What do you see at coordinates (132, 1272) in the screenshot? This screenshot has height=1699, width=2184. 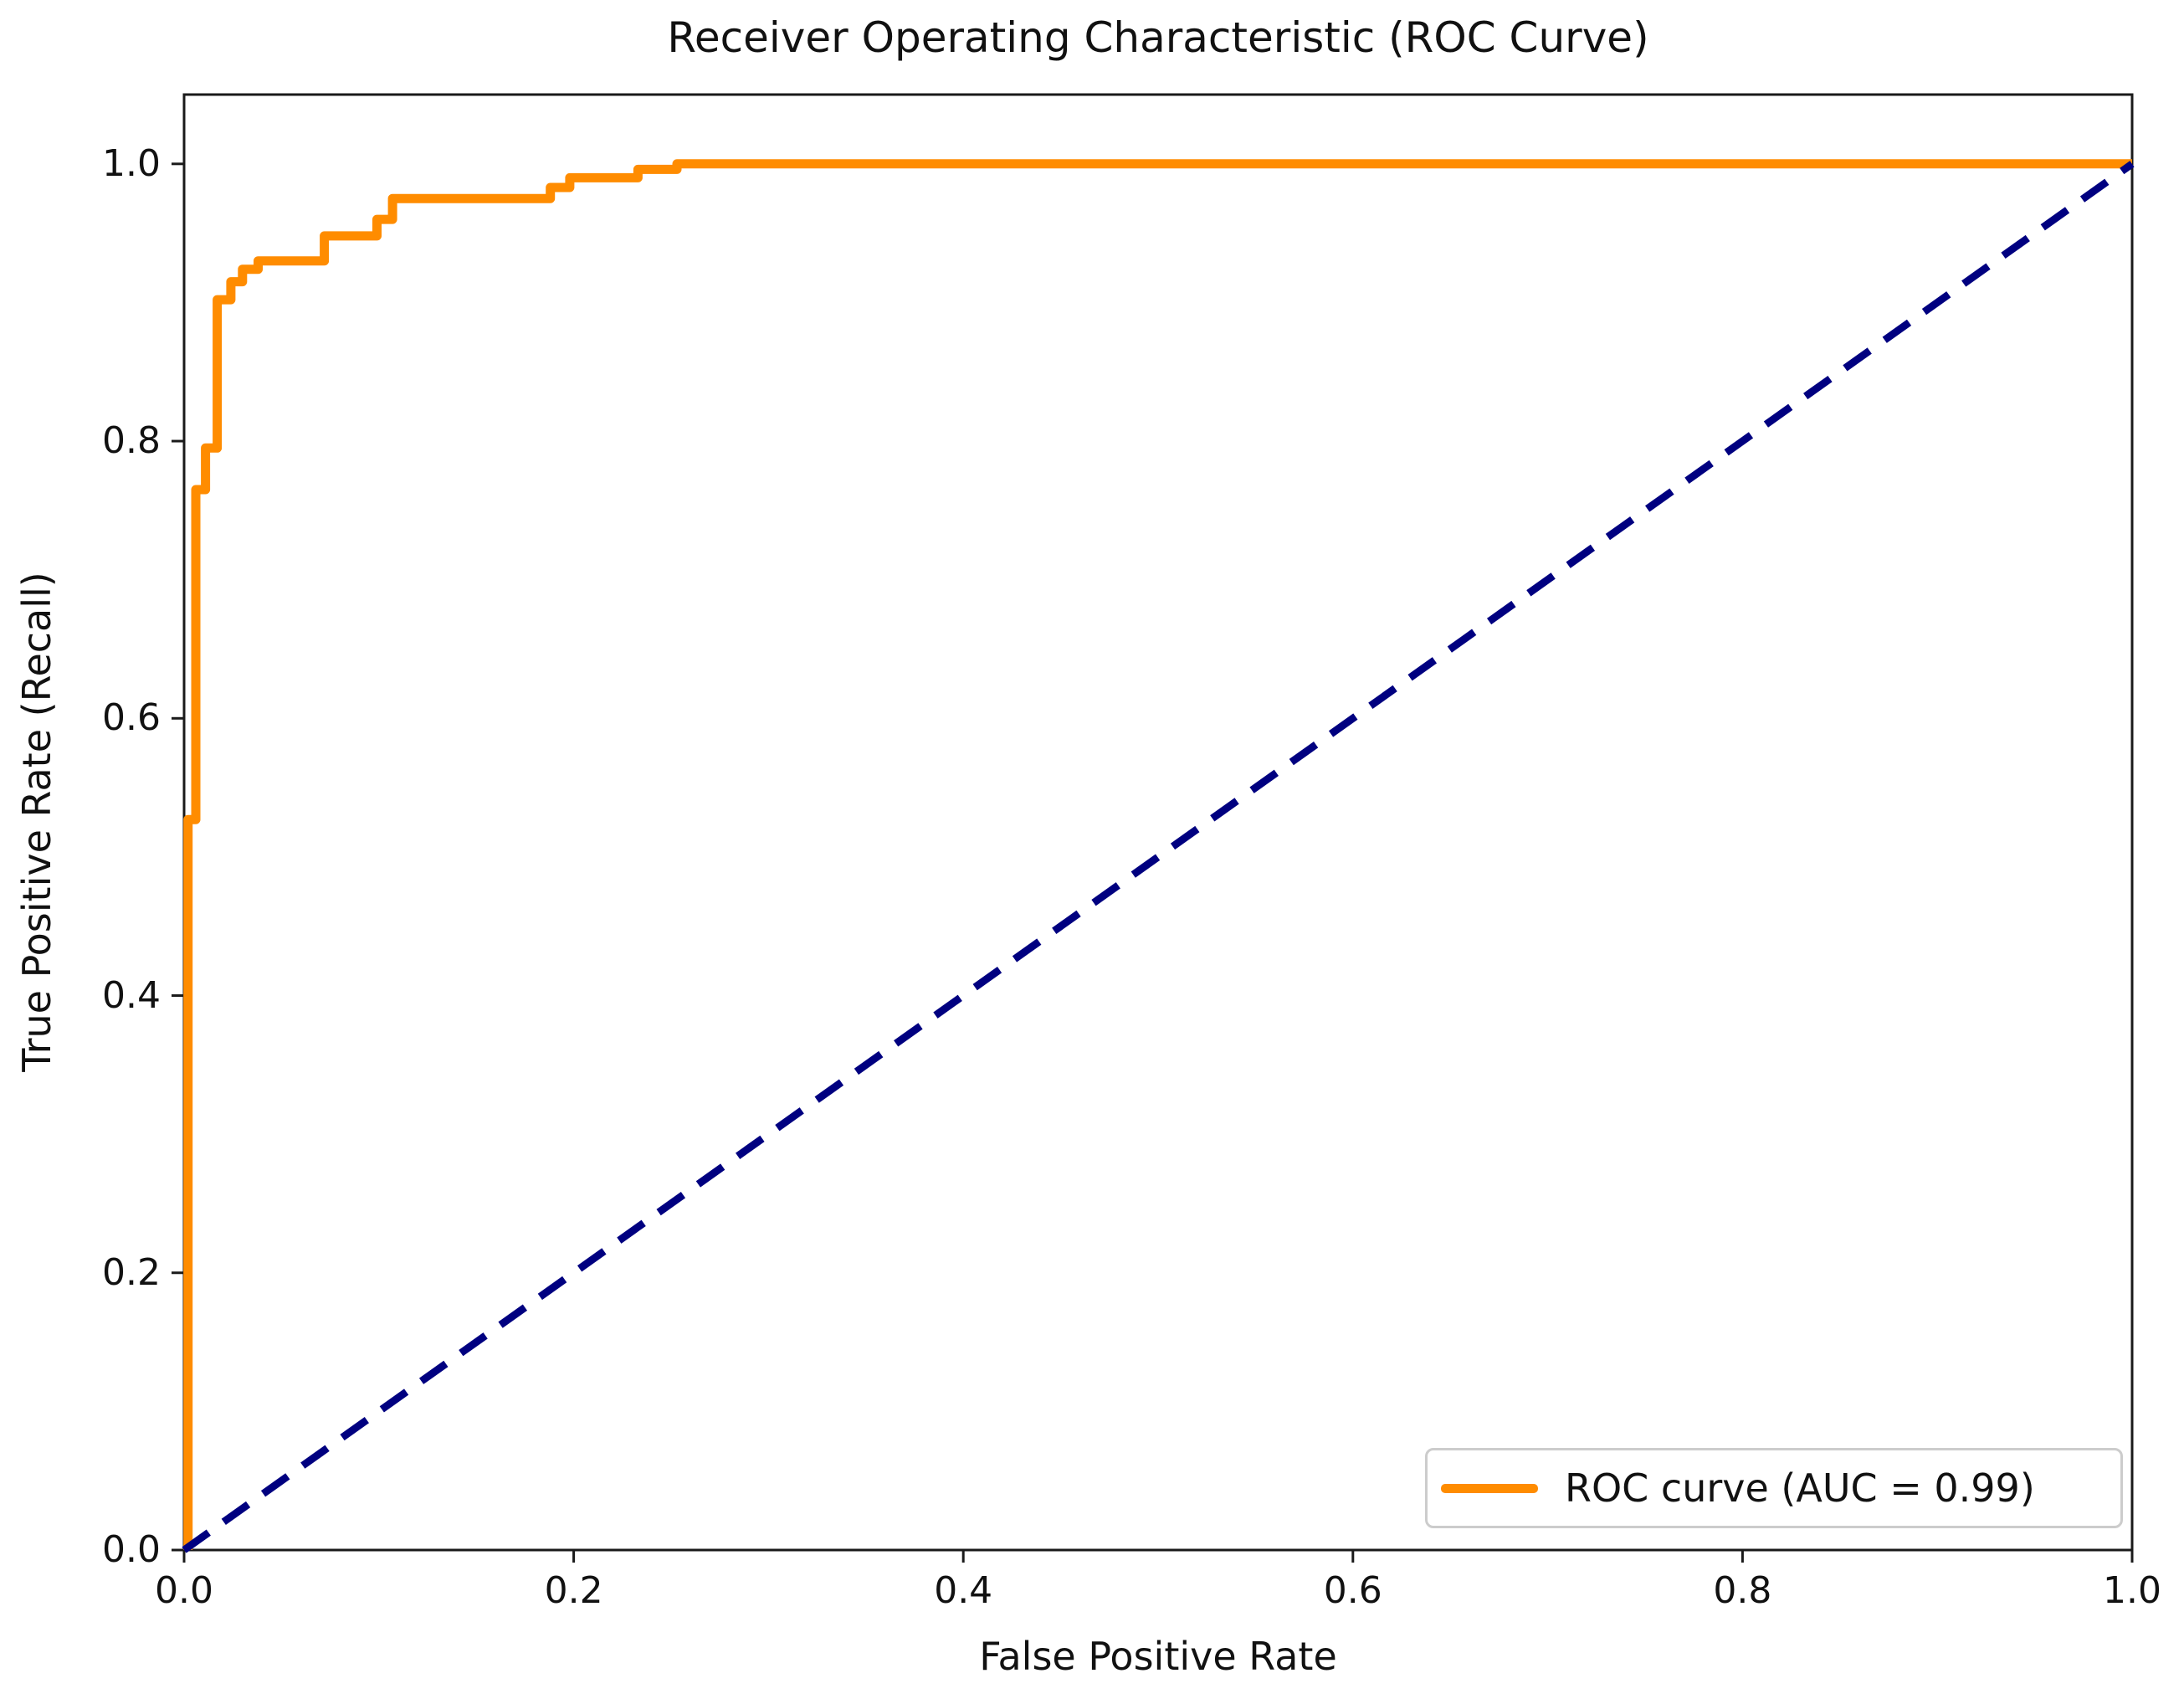 I see `y-tick-label: 0.2` at bounding box center [132, 1272].